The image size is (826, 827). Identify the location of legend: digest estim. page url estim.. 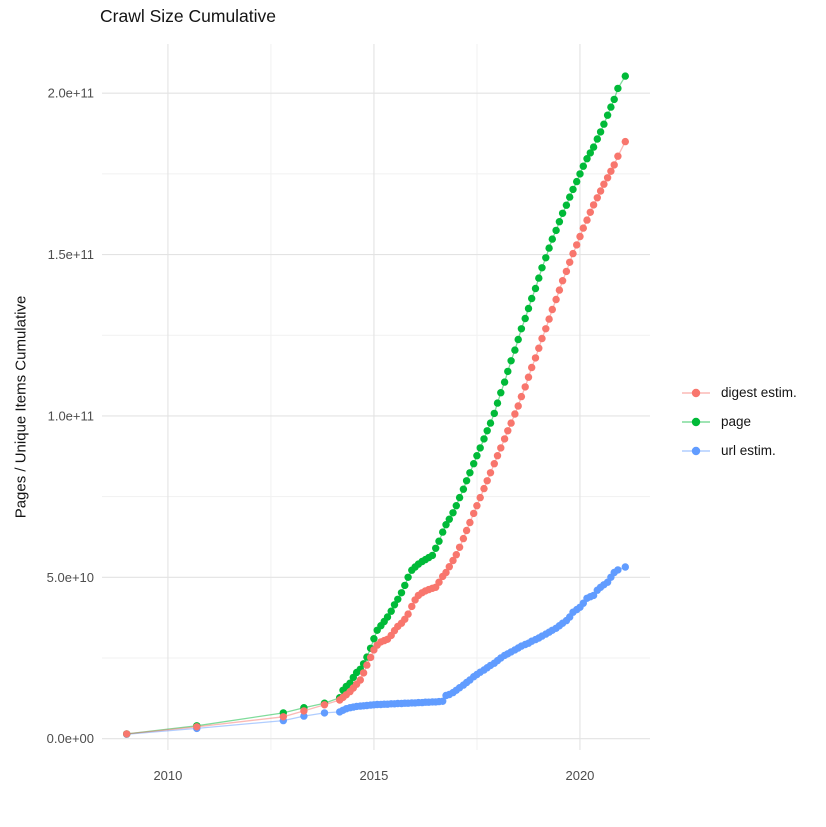
(739, 421).